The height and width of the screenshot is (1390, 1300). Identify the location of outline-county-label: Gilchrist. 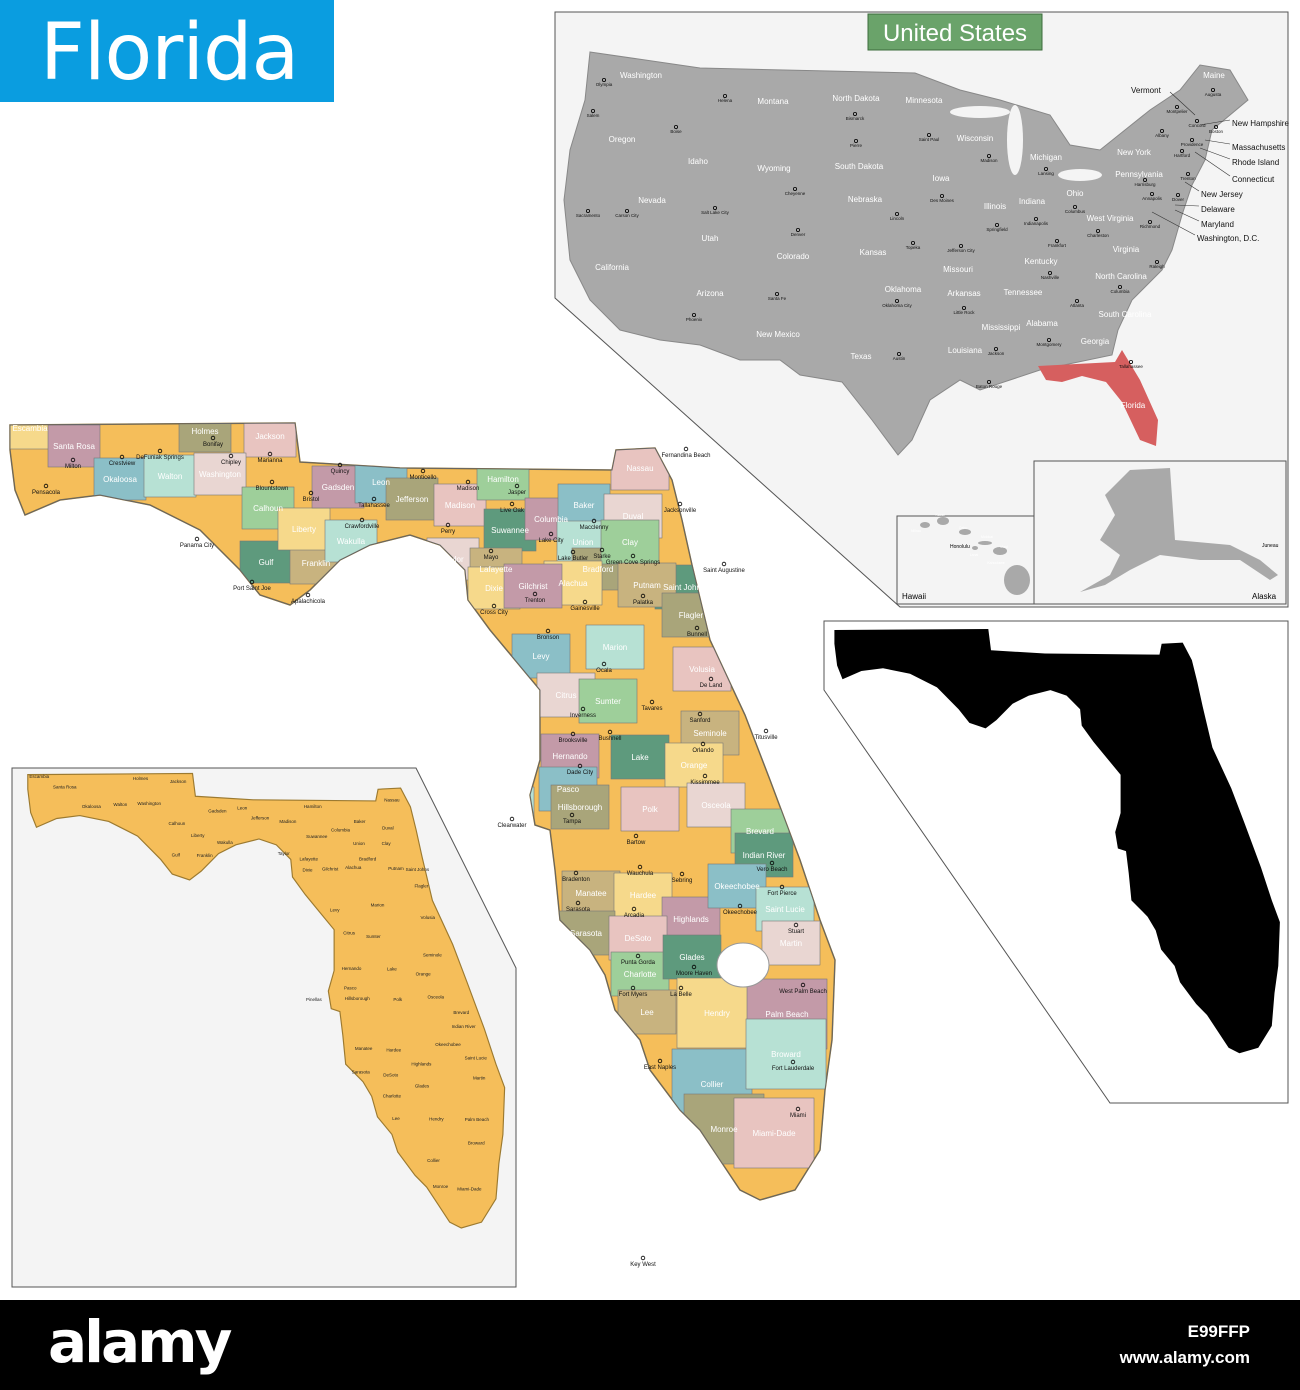
(330, 869).